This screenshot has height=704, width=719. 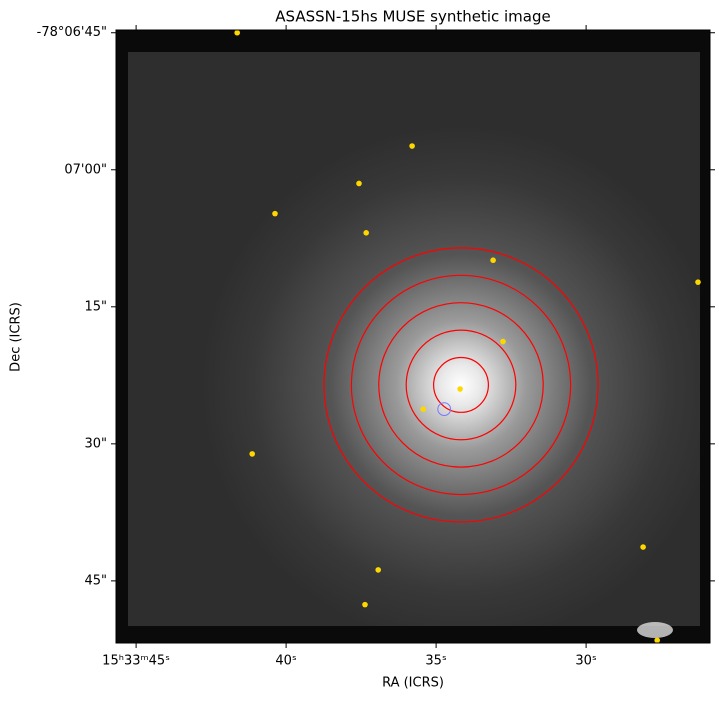 I want to click on x-tick-label: 30ˢ, so click(x=586, y=661).